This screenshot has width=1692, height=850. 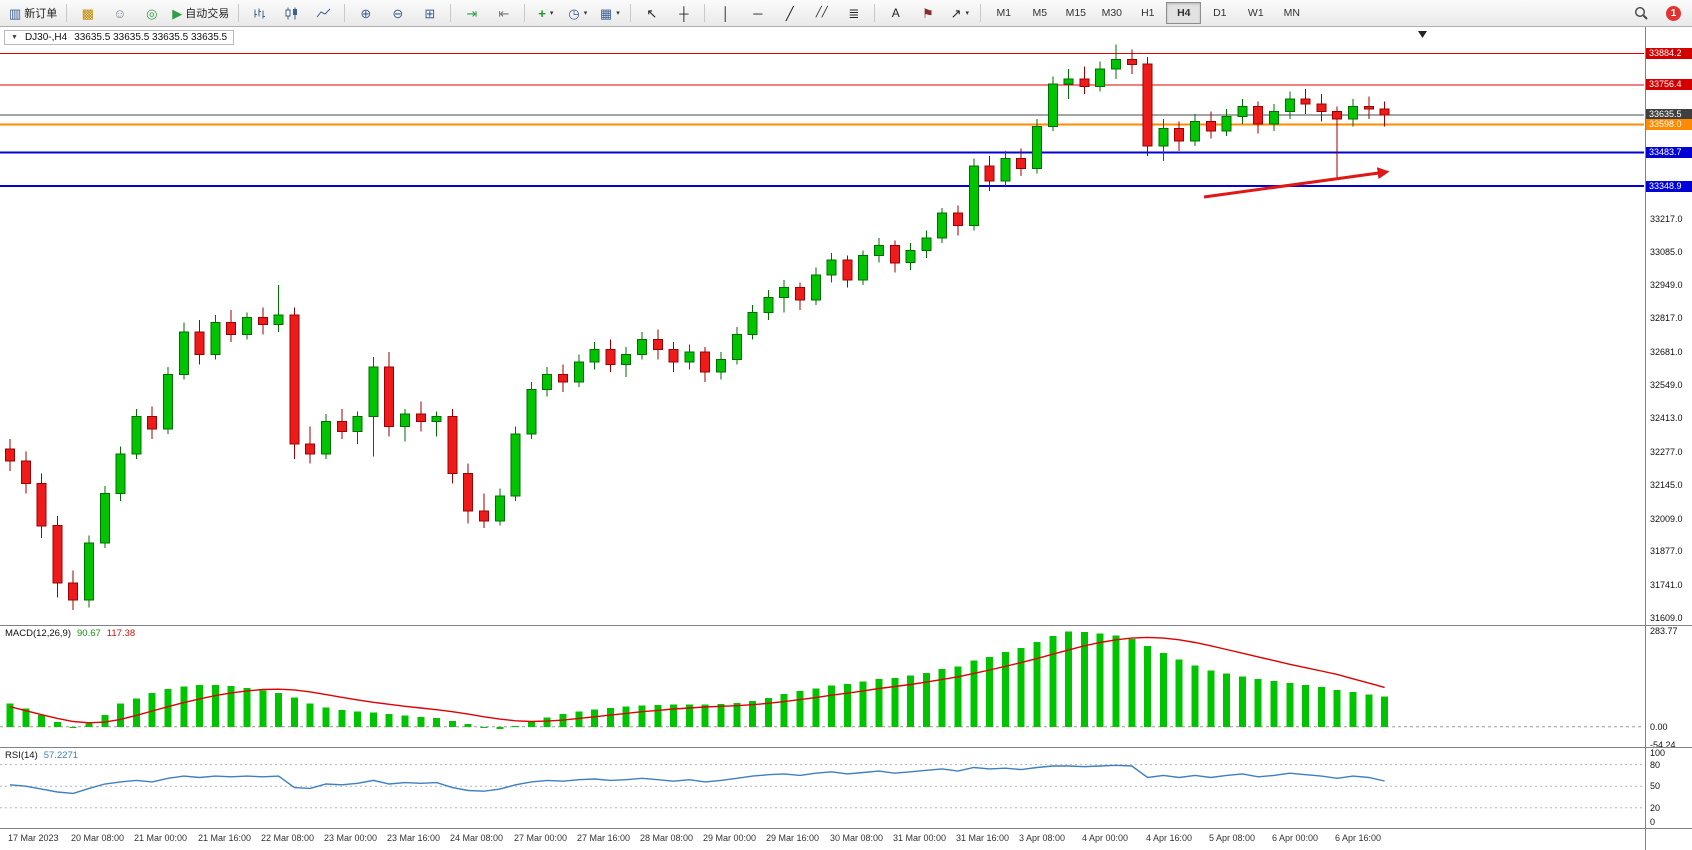 I want to click on rsi-axis-label: 100, so click(x=1658, y=753).